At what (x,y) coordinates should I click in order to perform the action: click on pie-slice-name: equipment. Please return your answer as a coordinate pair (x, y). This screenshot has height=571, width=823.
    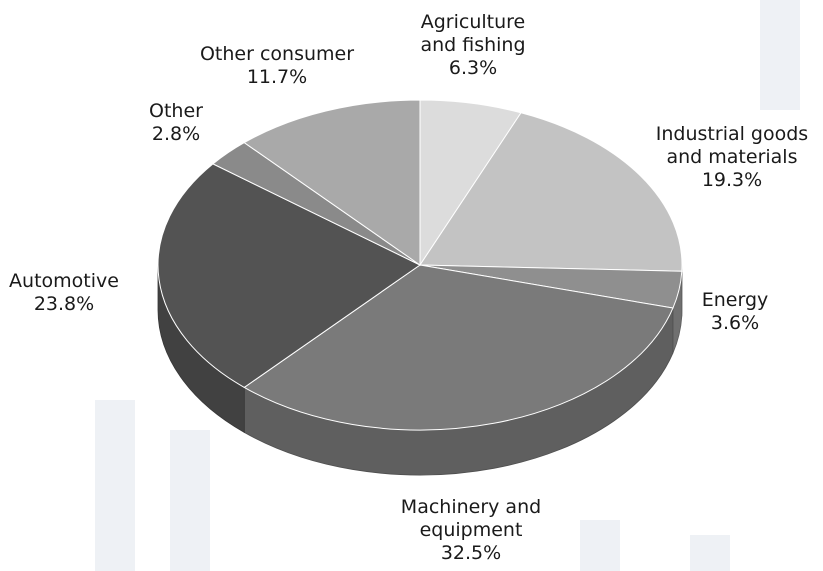
    Looking at the image, I should click on (471, 530).